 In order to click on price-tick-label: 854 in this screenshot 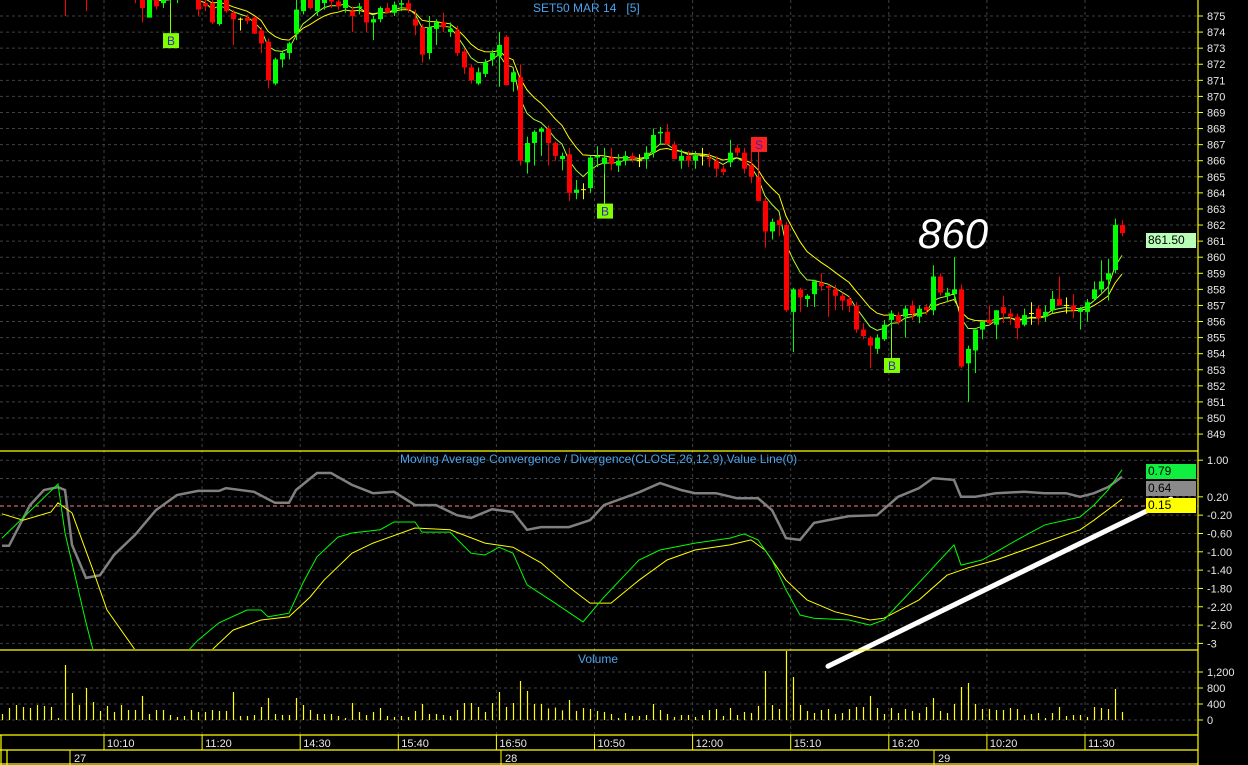, I will do `click(1216, 355)`.